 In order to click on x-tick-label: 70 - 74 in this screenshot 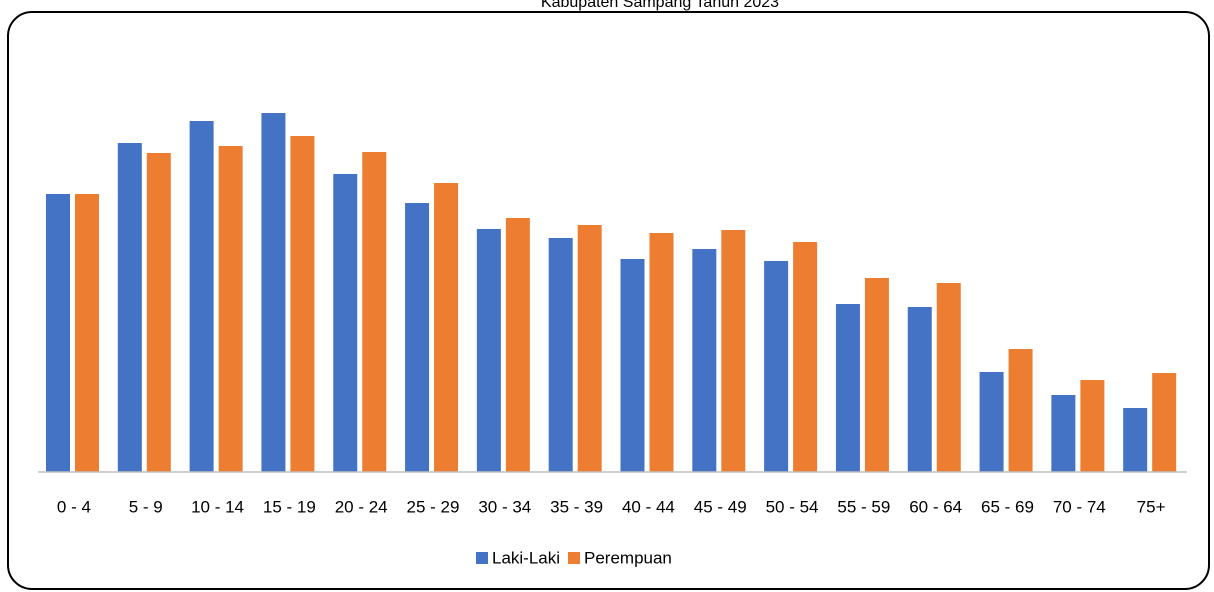, I will do `click(1079, 506)`.